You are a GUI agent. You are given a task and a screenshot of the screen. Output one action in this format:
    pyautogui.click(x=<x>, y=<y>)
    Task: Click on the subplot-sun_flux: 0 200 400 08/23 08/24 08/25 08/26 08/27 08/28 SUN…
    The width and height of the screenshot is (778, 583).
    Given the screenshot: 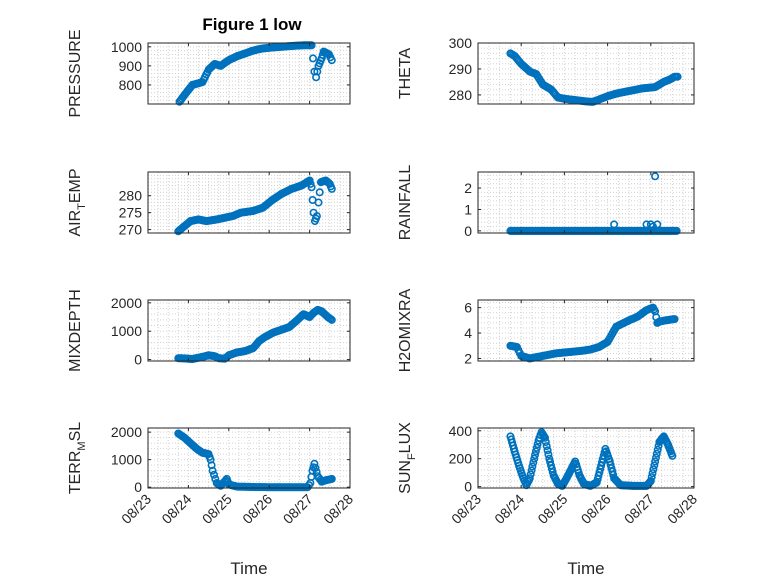 What is the action you would take?
    pyautogui.click(x=548, y=500)
    